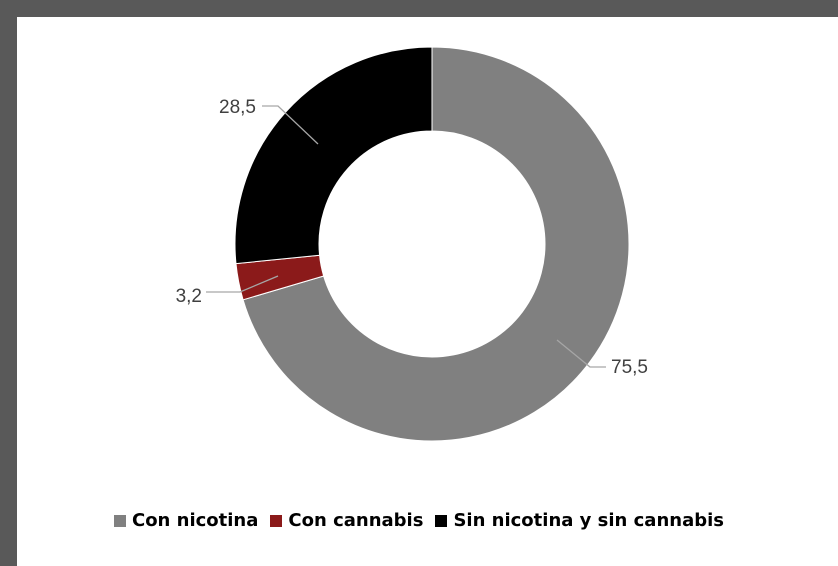 Image resolution: width=838 pixels, height=566 pixels. I want to click on legend-item-sin-nicotina-y-sin-cannabis: Sin nicotina y sin cannabis, so click(579, 520).